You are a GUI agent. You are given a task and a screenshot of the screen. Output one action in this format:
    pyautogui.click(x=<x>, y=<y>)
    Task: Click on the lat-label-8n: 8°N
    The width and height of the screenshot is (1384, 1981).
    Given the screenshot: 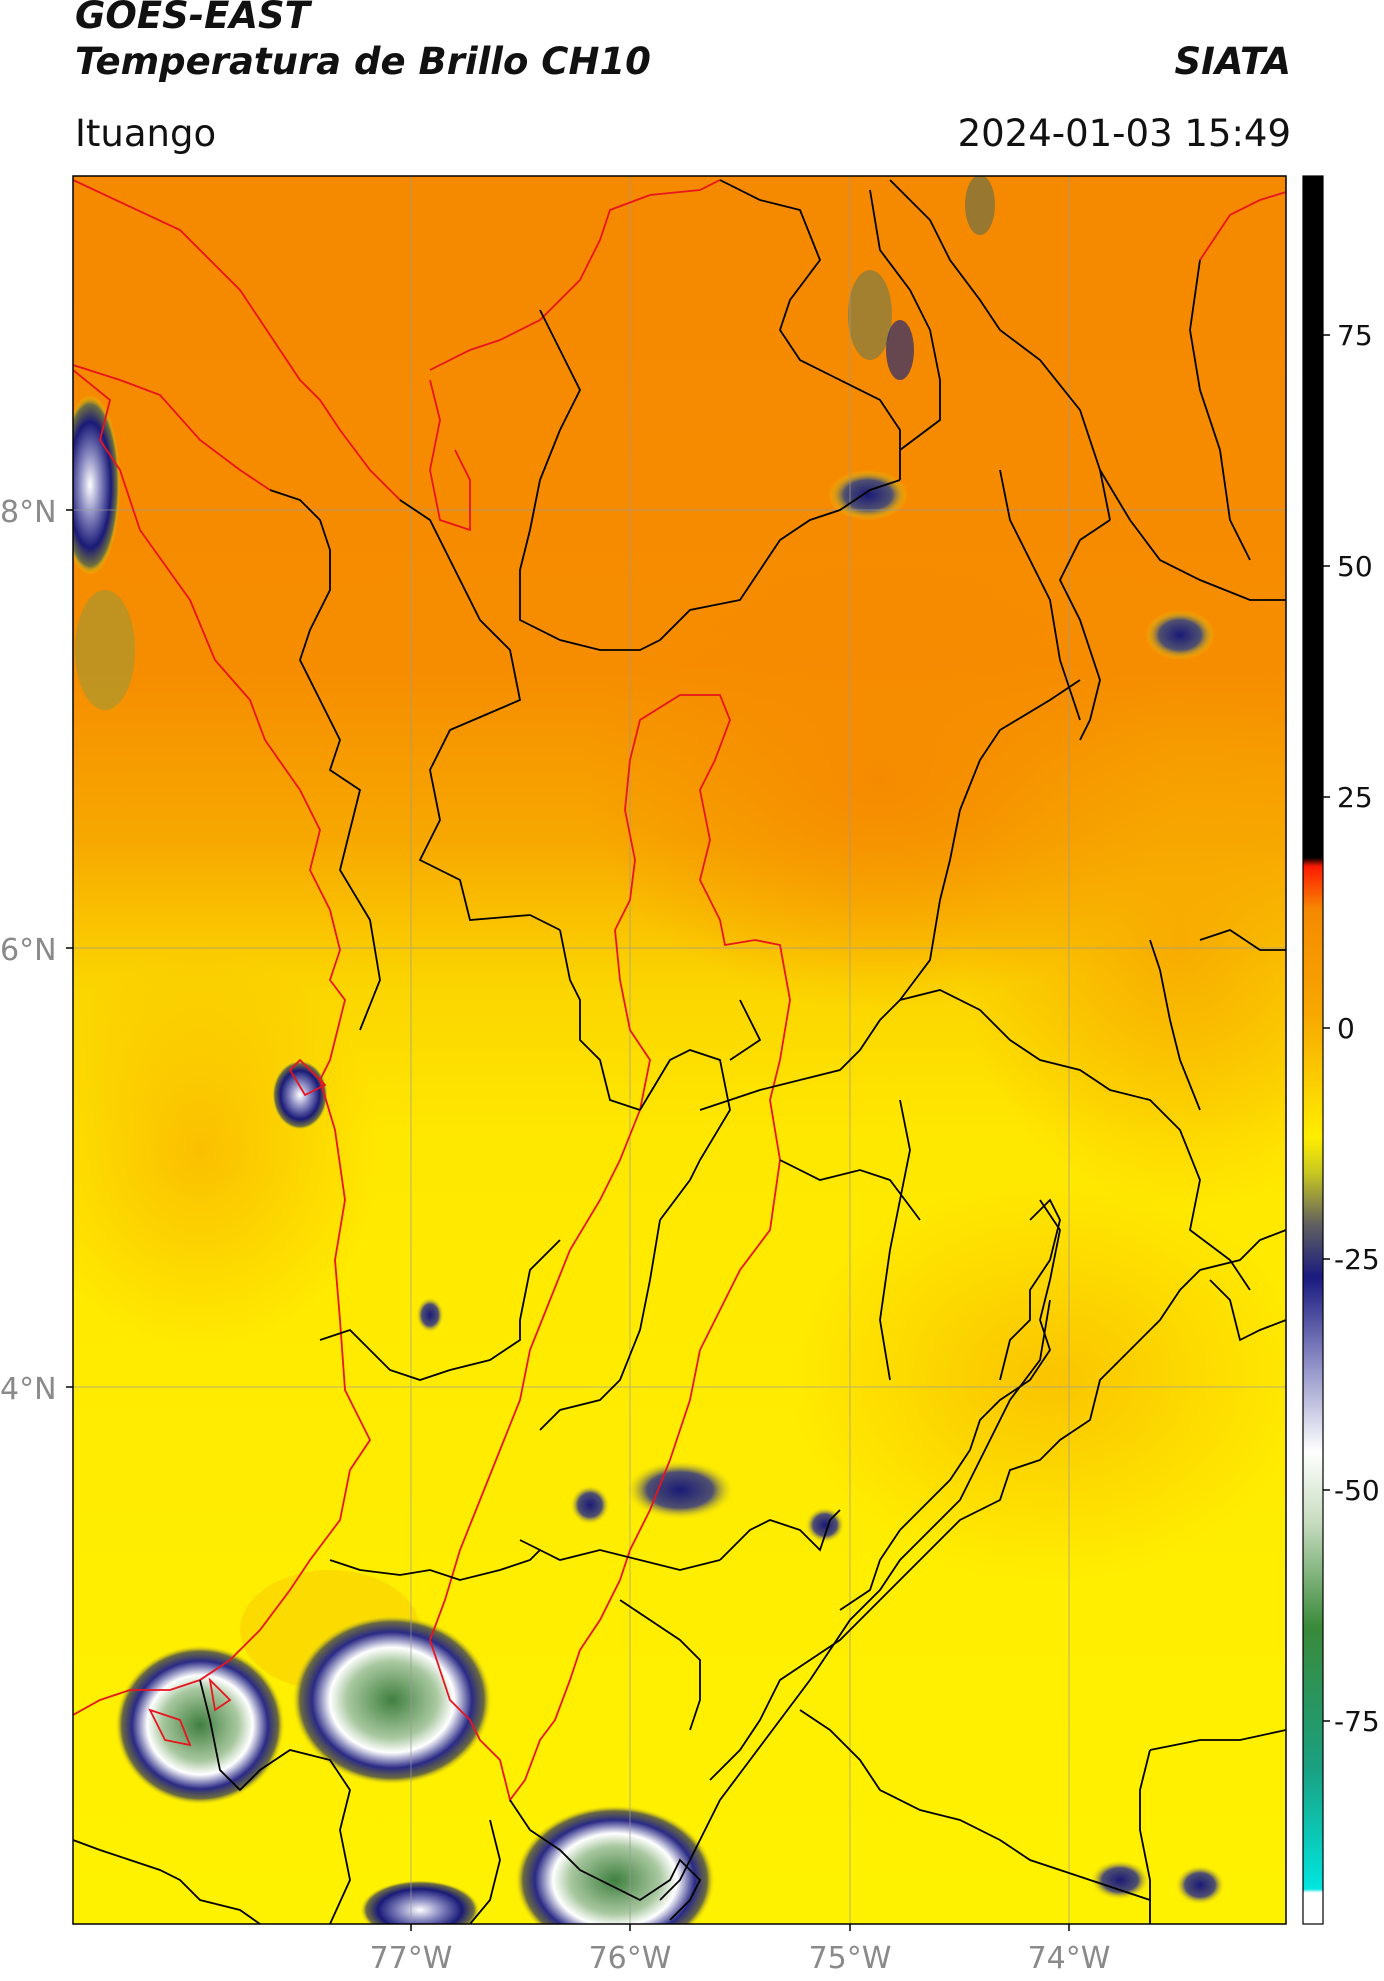 What is the action you would take?
    pyautogui.click(x=28, y=512)
    